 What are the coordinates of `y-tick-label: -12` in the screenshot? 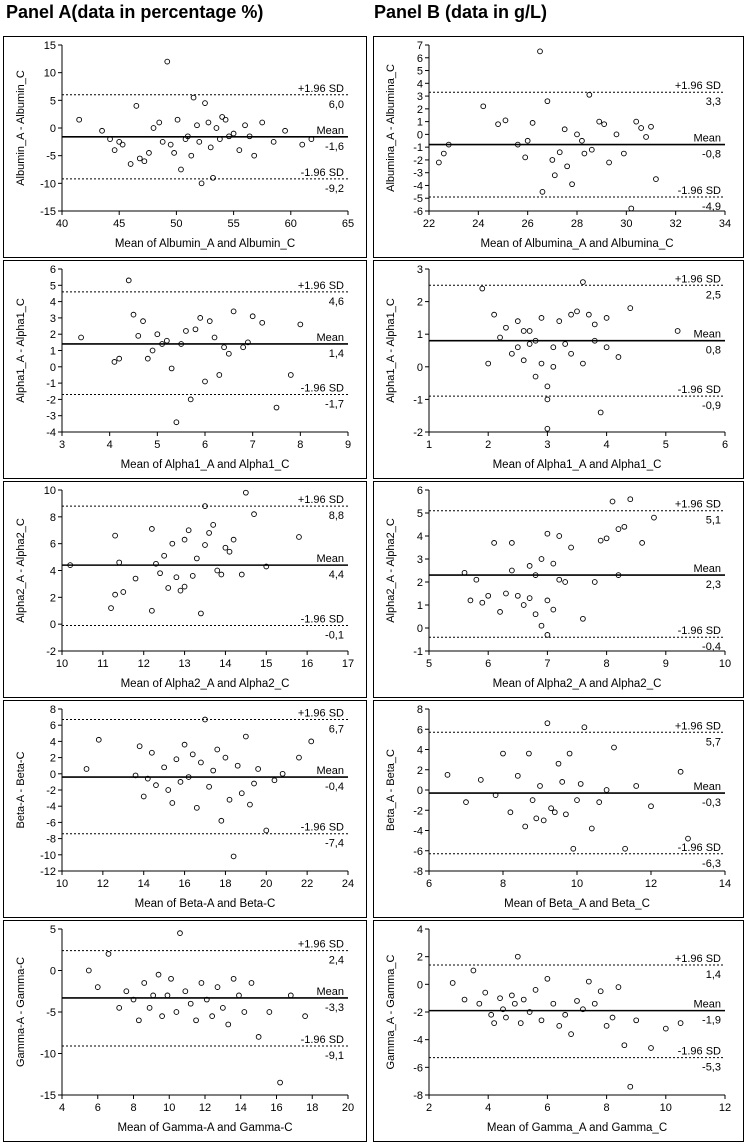 It's located at (48, 872).